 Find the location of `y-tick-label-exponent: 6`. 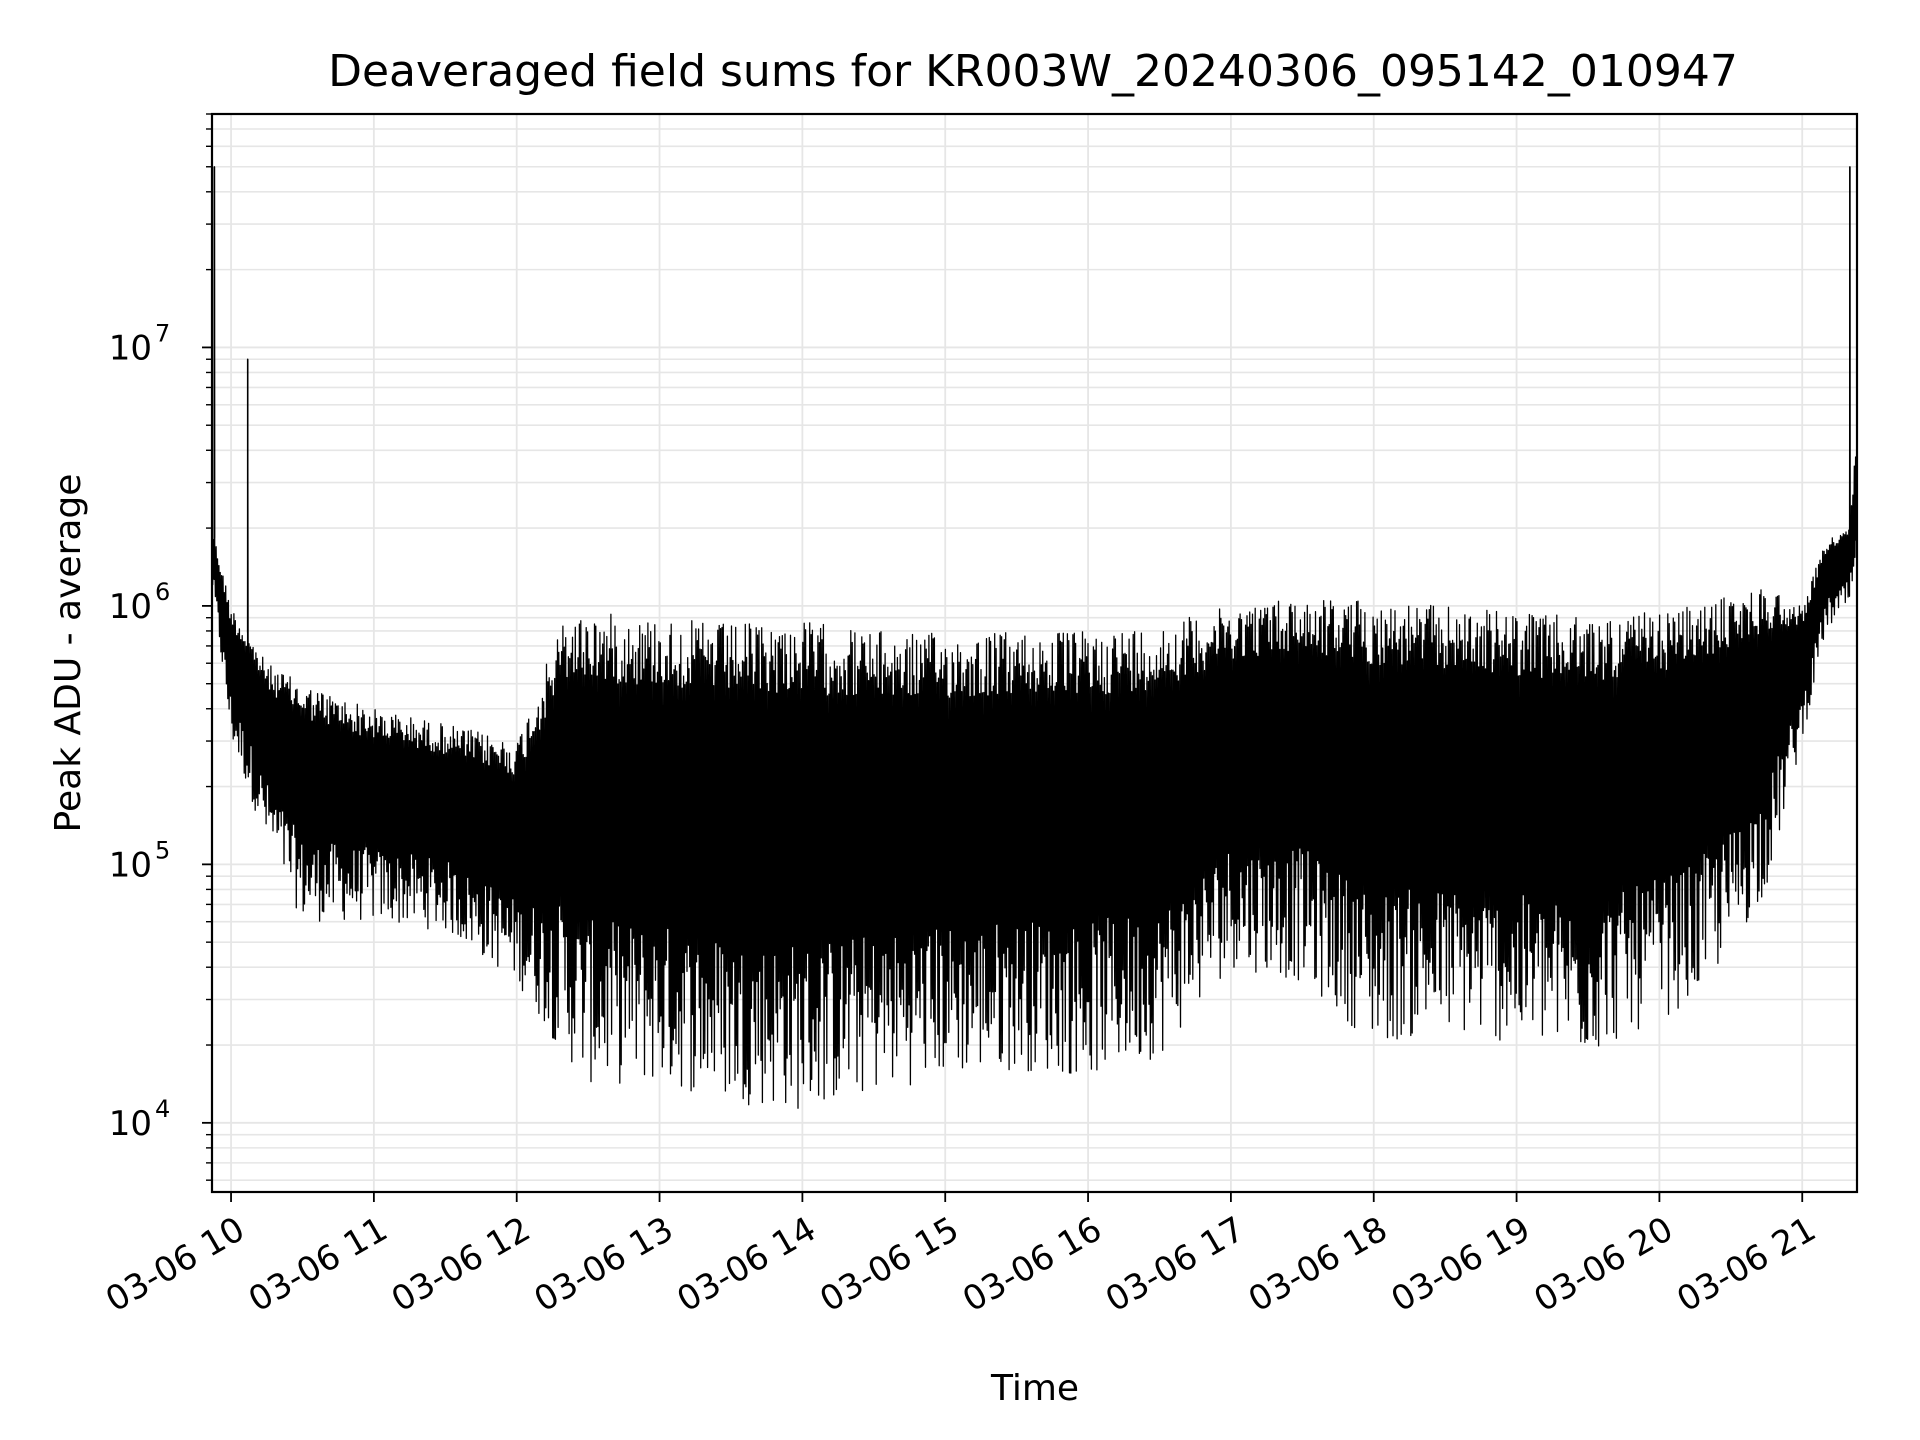

y-tick-label-exponent: 6 is located at coordinates (162, 592).